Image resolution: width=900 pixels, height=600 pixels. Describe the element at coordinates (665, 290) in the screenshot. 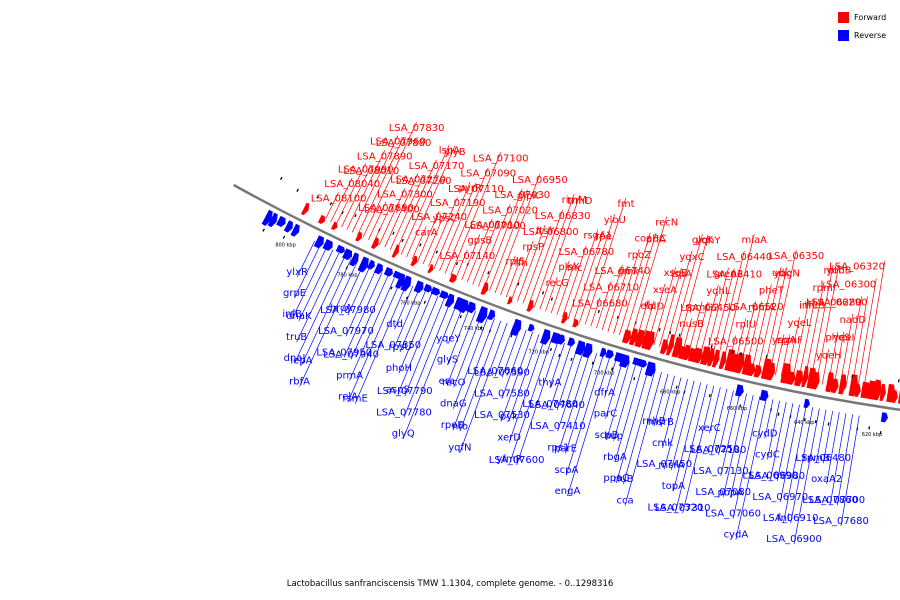

I see `gene-label: xseA` at that location.